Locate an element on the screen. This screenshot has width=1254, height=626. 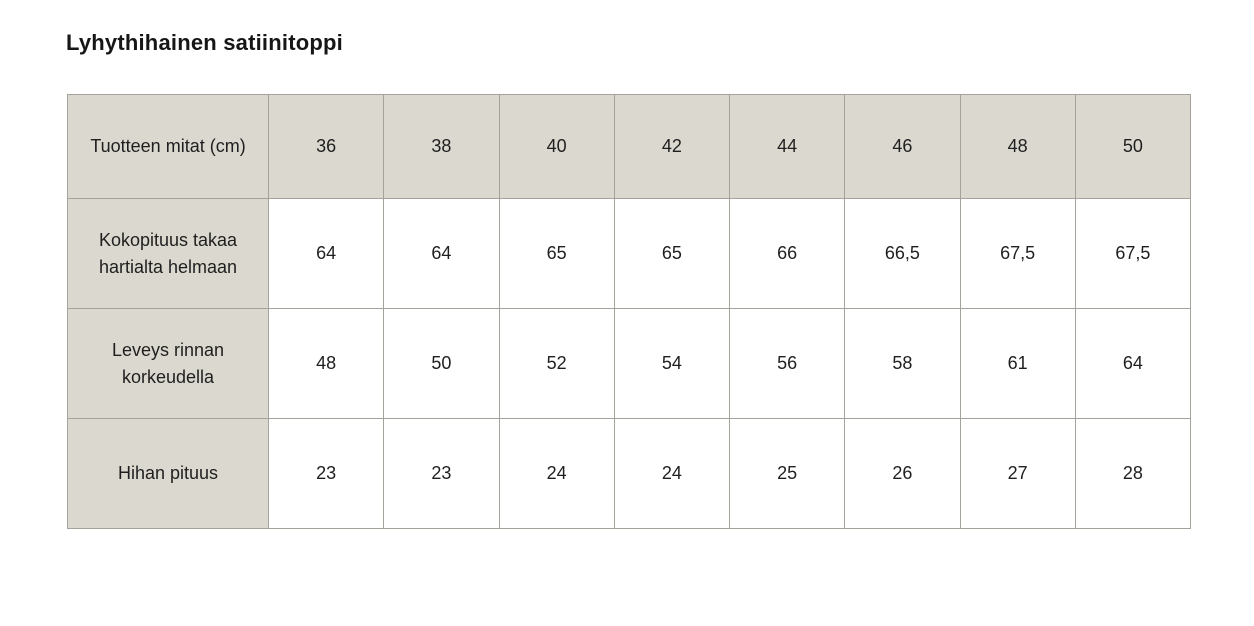
measurement-cell: 28 is located at coordinates (1133, 473).